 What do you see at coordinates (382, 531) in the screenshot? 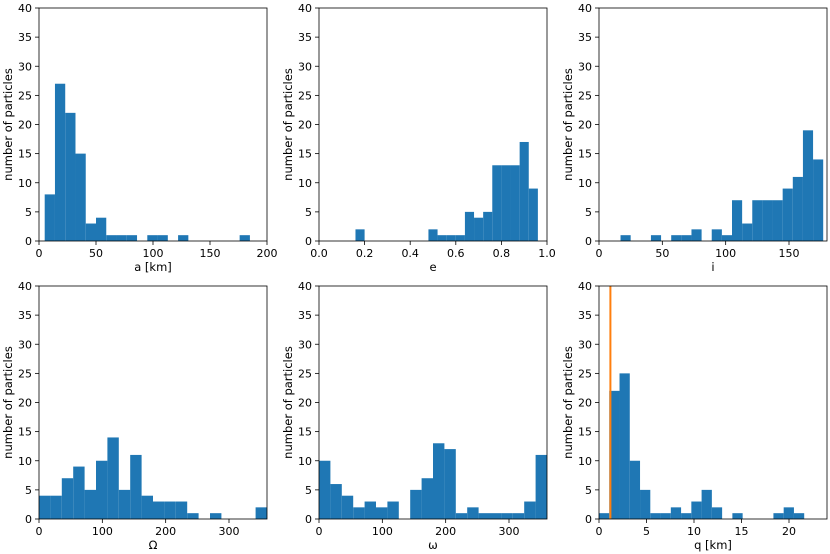
I see `x-tick-label: 100` at bounding box center [382, 531].